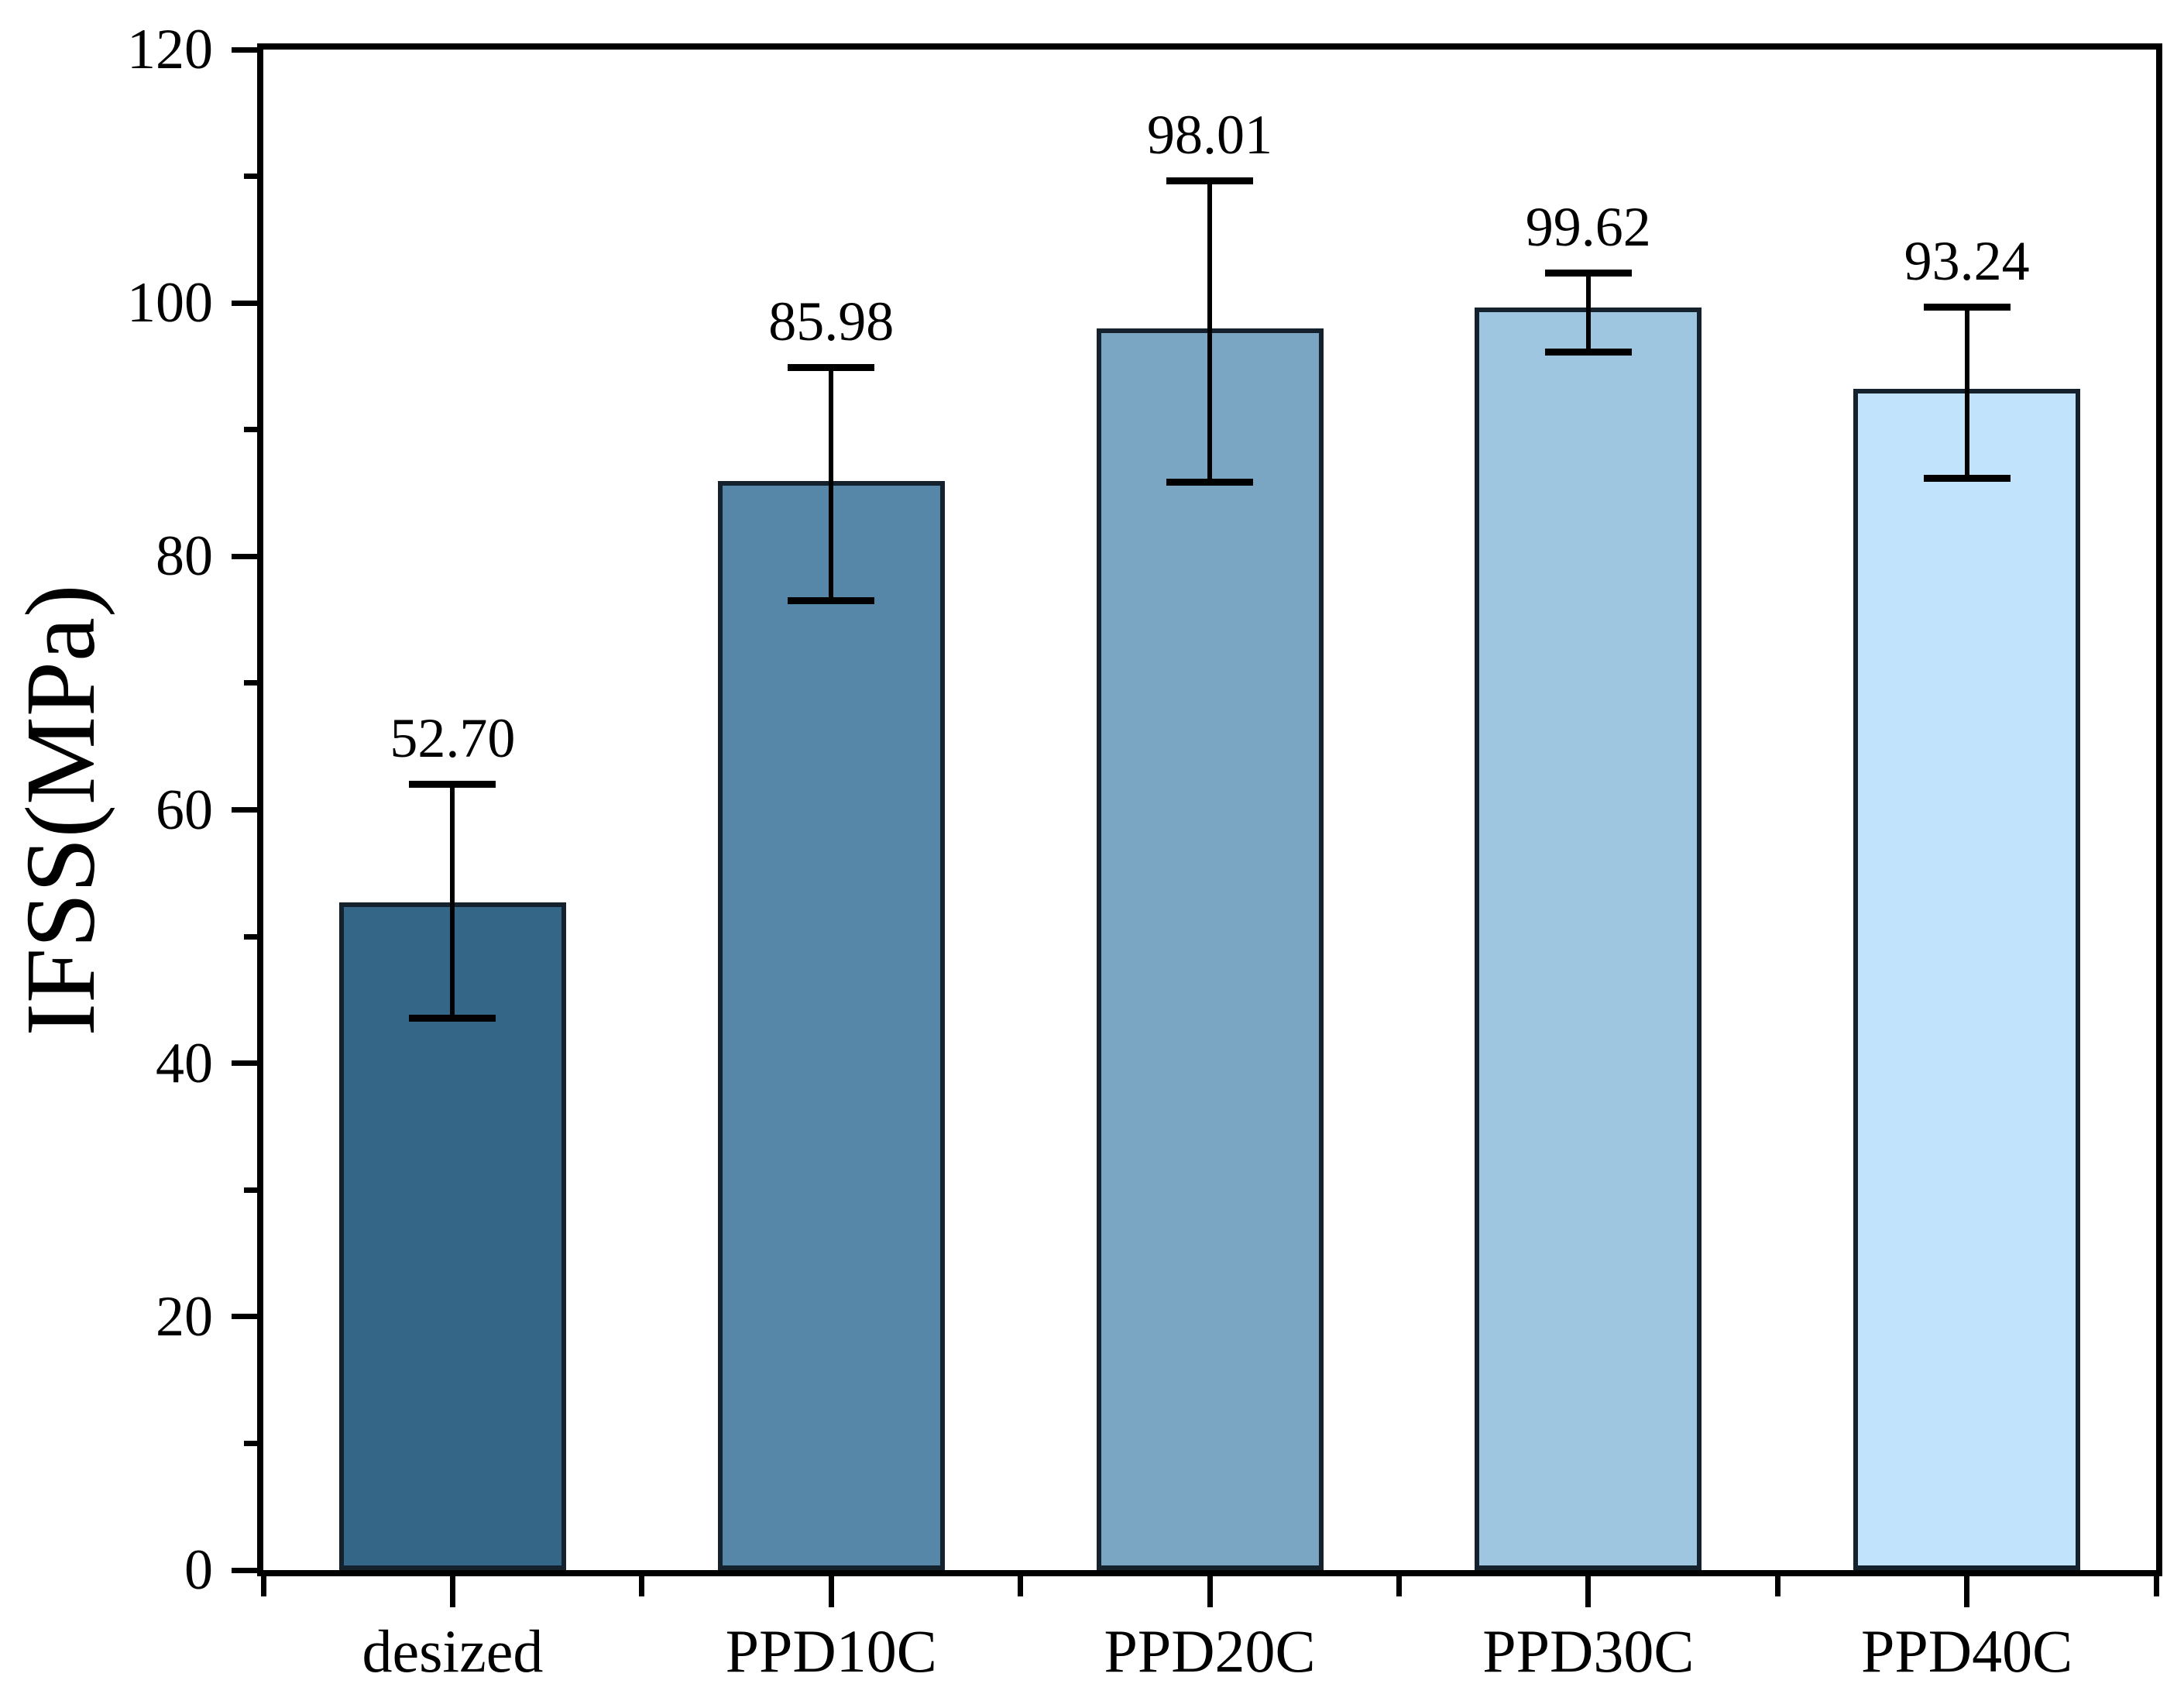 The image size is (2184, 1701). I want to click on y-tick-label: 100, so click(170, 303).